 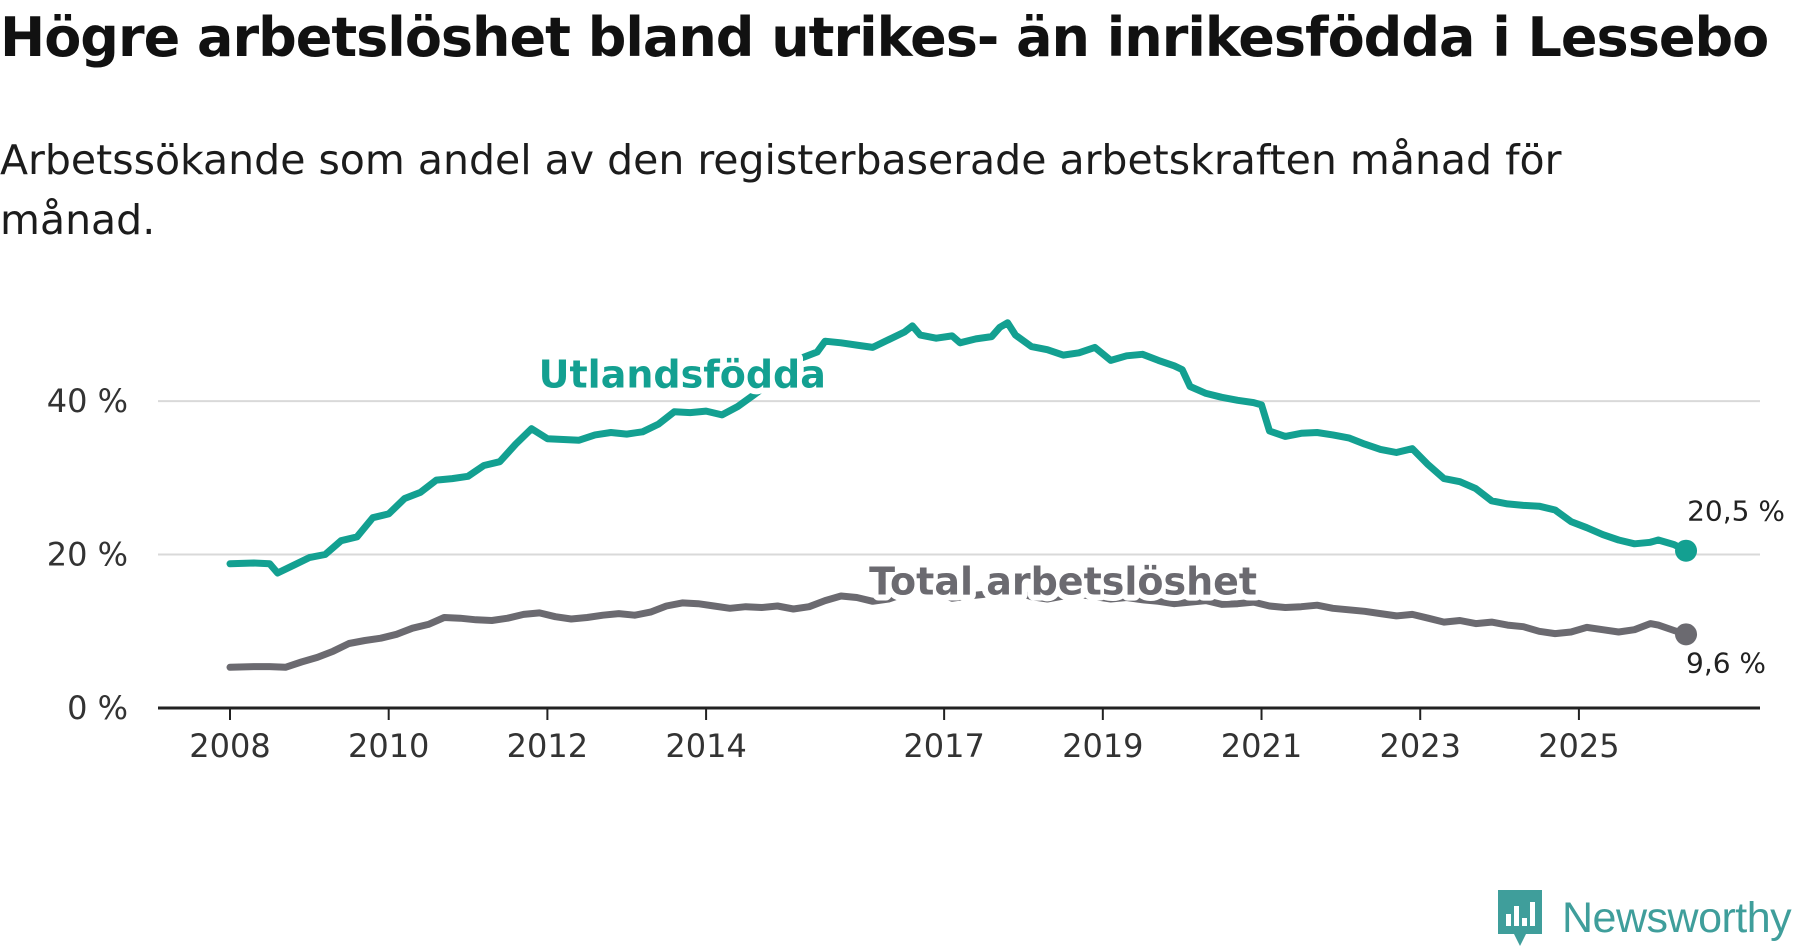 I want to click on newsworthy-logo: Newsworthy, so click(x=1644, y=918).